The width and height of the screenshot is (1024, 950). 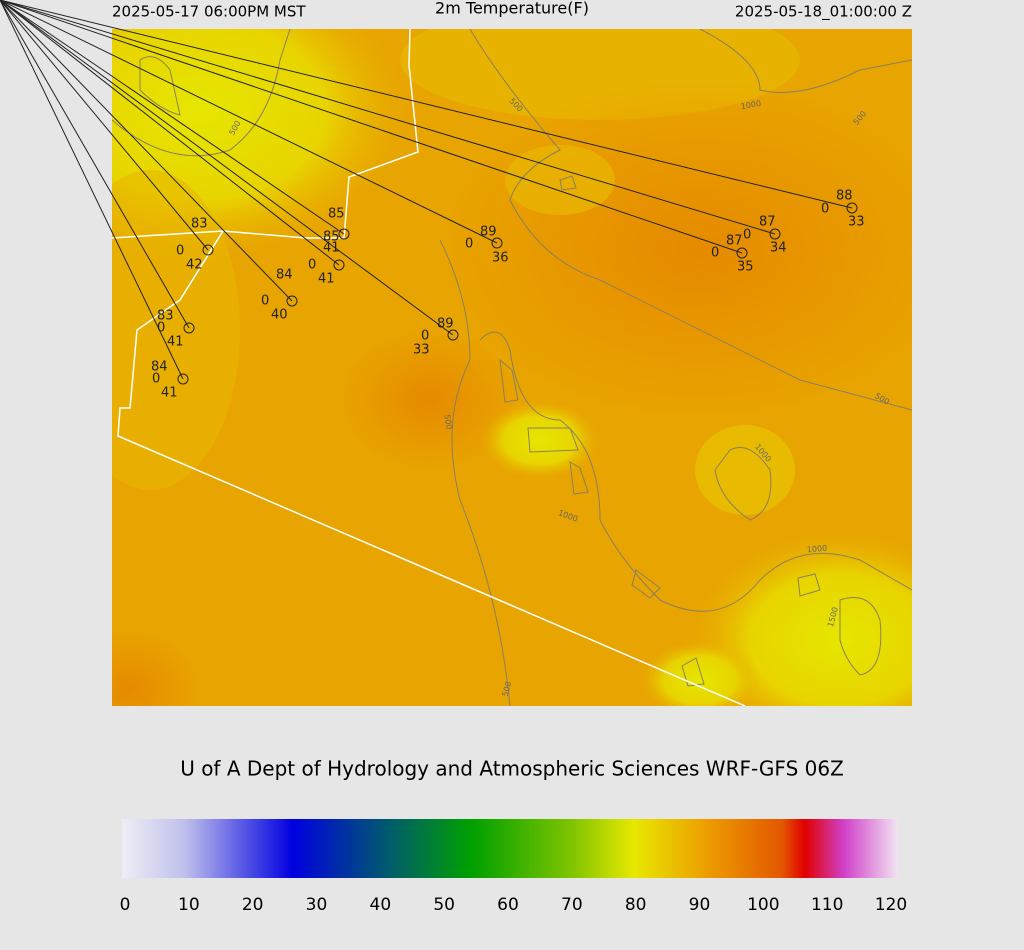 What do you see at coordinates (745, 267) in the screenshot?
I see `station-dewpoint: 35` at bounding box center [745, 267].